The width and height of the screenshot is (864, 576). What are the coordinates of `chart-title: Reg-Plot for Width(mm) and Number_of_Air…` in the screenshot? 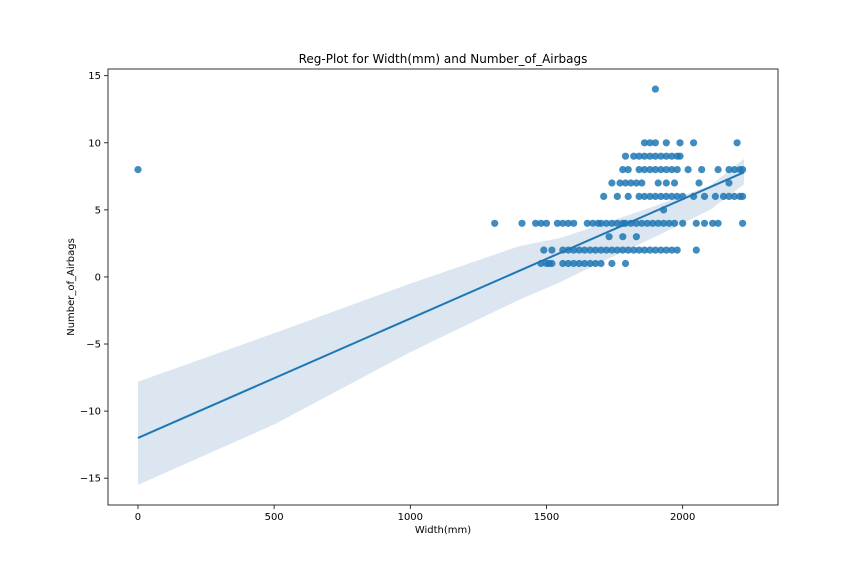 It's located at (443, 59).